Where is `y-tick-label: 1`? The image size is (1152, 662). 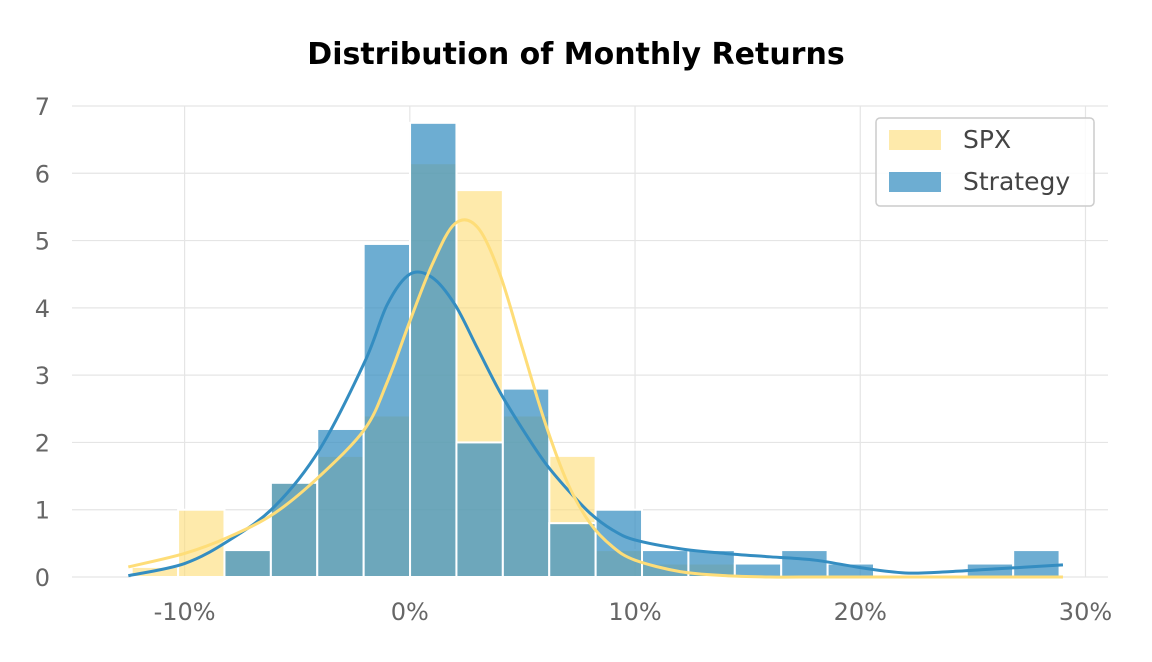 y-tick-label: 1 is located at coordinates (42, 511).